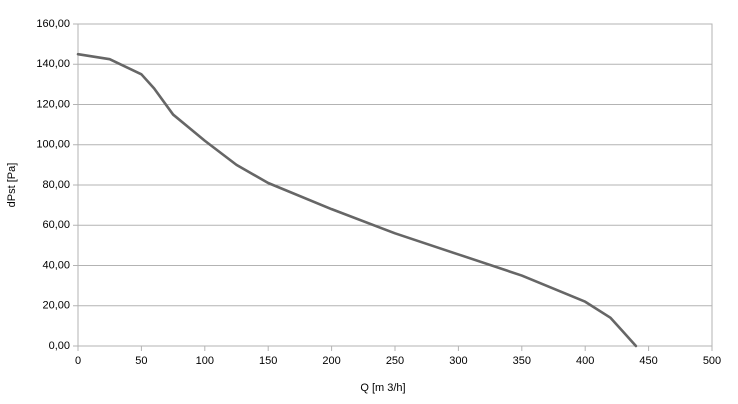 This screenshot has width=738, height=404. I want to click on y-tick-label: 100,00, so click(53, 145).